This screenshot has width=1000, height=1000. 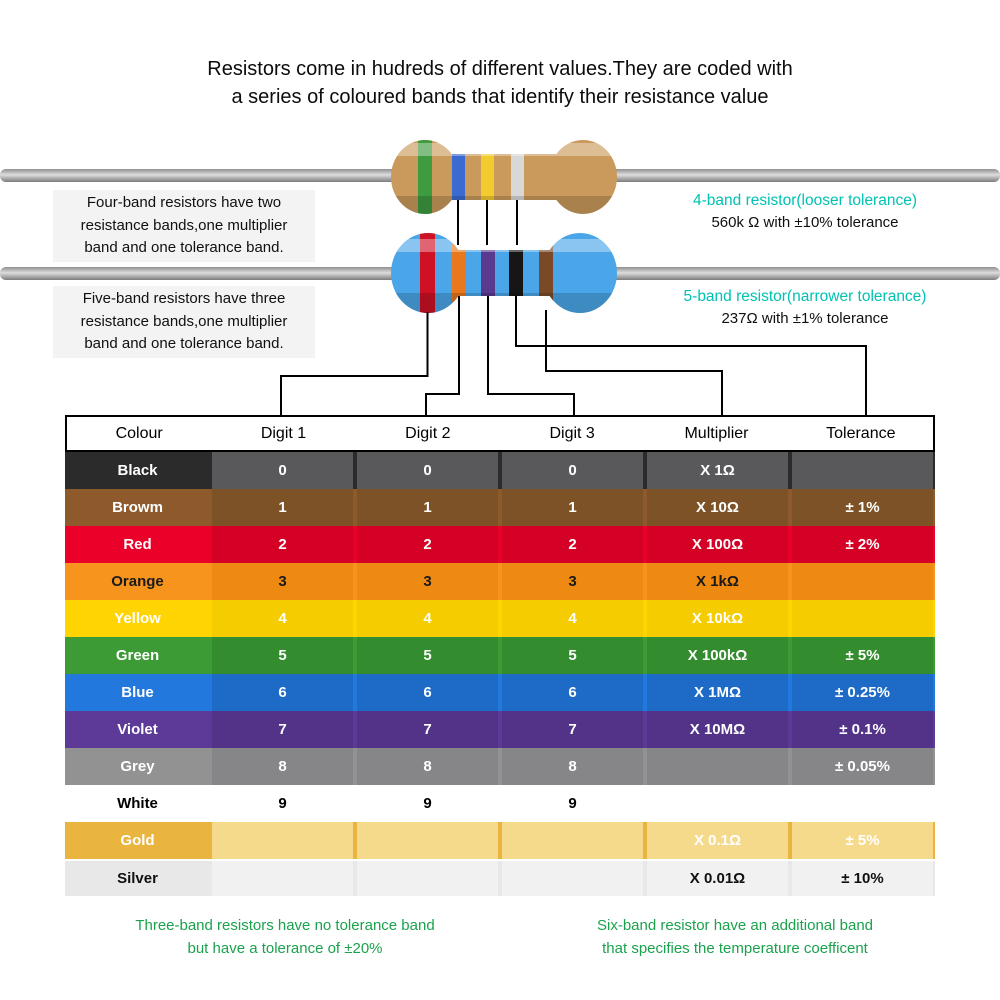 What do you see at coordinates (137, 655) in the screenshot?
I see `colour-label: Green` at bounding box center [137, 655].